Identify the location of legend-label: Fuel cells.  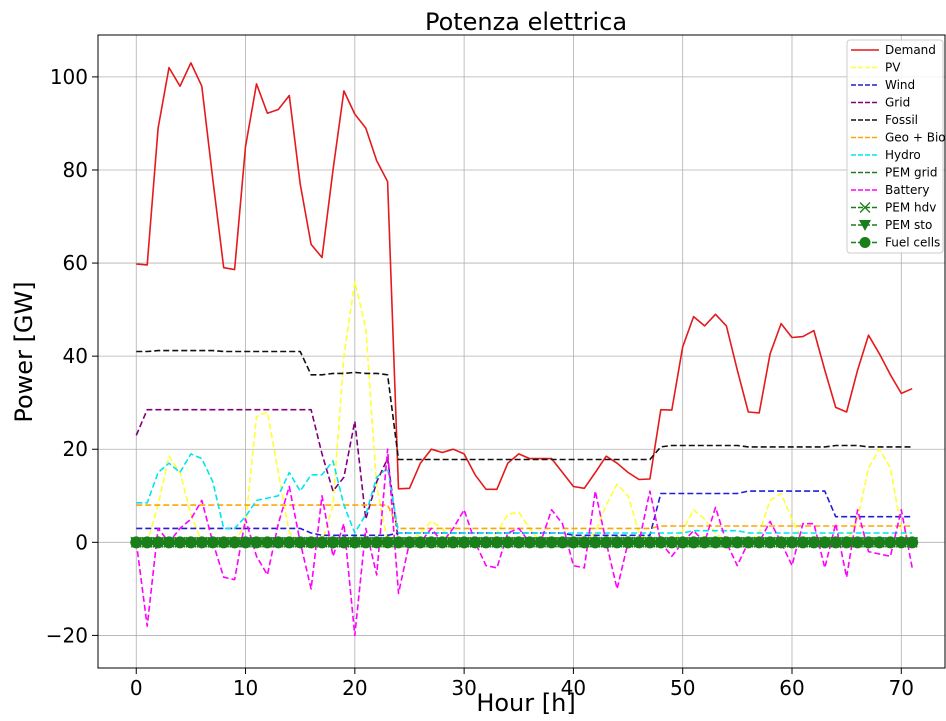
(912, 243).